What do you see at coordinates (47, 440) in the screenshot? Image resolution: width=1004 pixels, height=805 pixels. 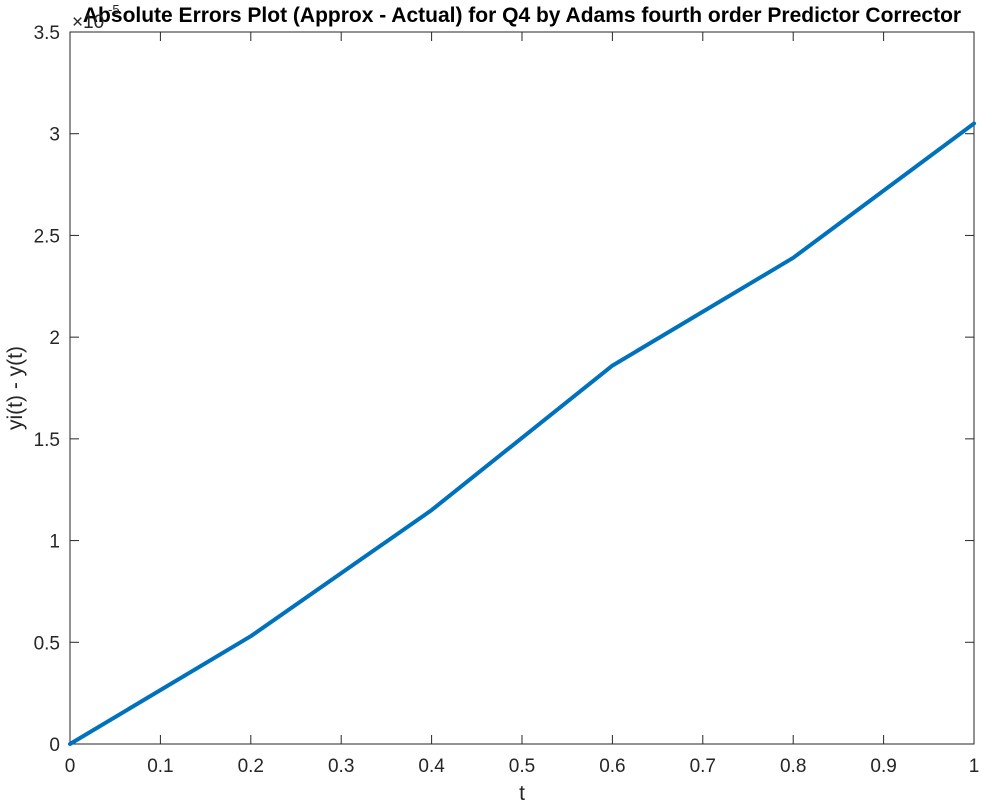 I see `y-tick-label: 1.5` at bounding box center [47, 440].